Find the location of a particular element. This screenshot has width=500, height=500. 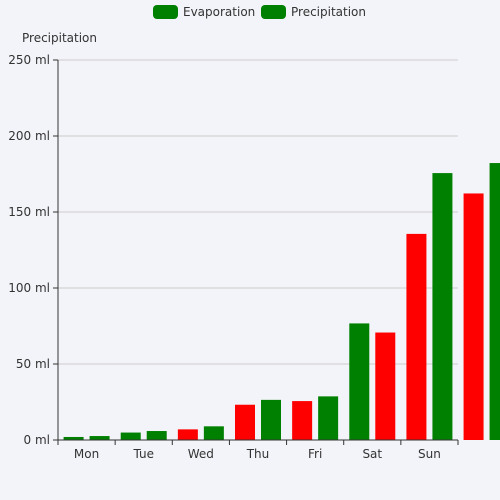

x-tick-label: Tue is located at coordinates (143, 454).